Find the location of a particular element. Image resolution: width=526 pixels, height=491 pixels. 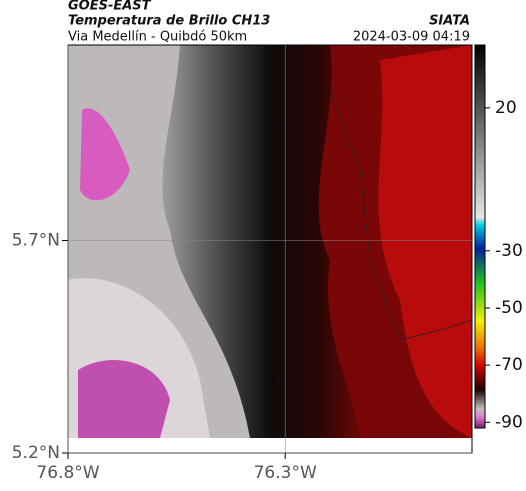

colorbar-tick-label: -90 is located at coordinates (509, 422).